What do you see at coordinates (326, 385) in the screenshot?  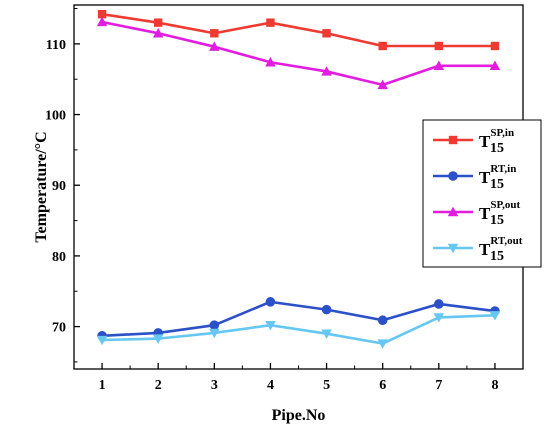 I see `x-tick-label: 5` at bounding box center [326, 385].